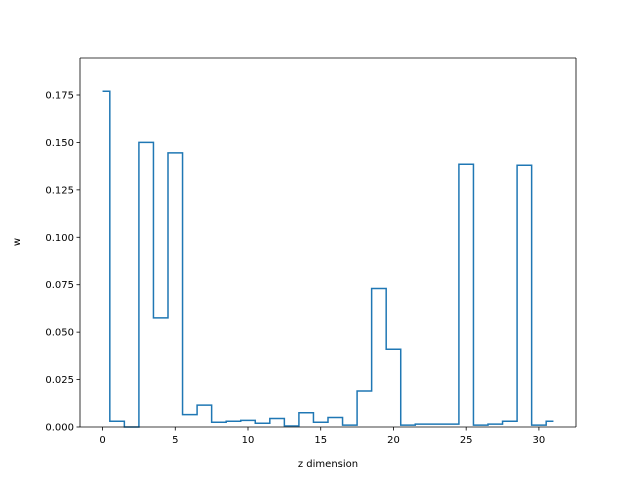 This screenshot has width=640, height=480. What do you see at coordinates (466, 440) in the screenshot?
I see `x-tick-label: 25` at bounding box center [466, 440].